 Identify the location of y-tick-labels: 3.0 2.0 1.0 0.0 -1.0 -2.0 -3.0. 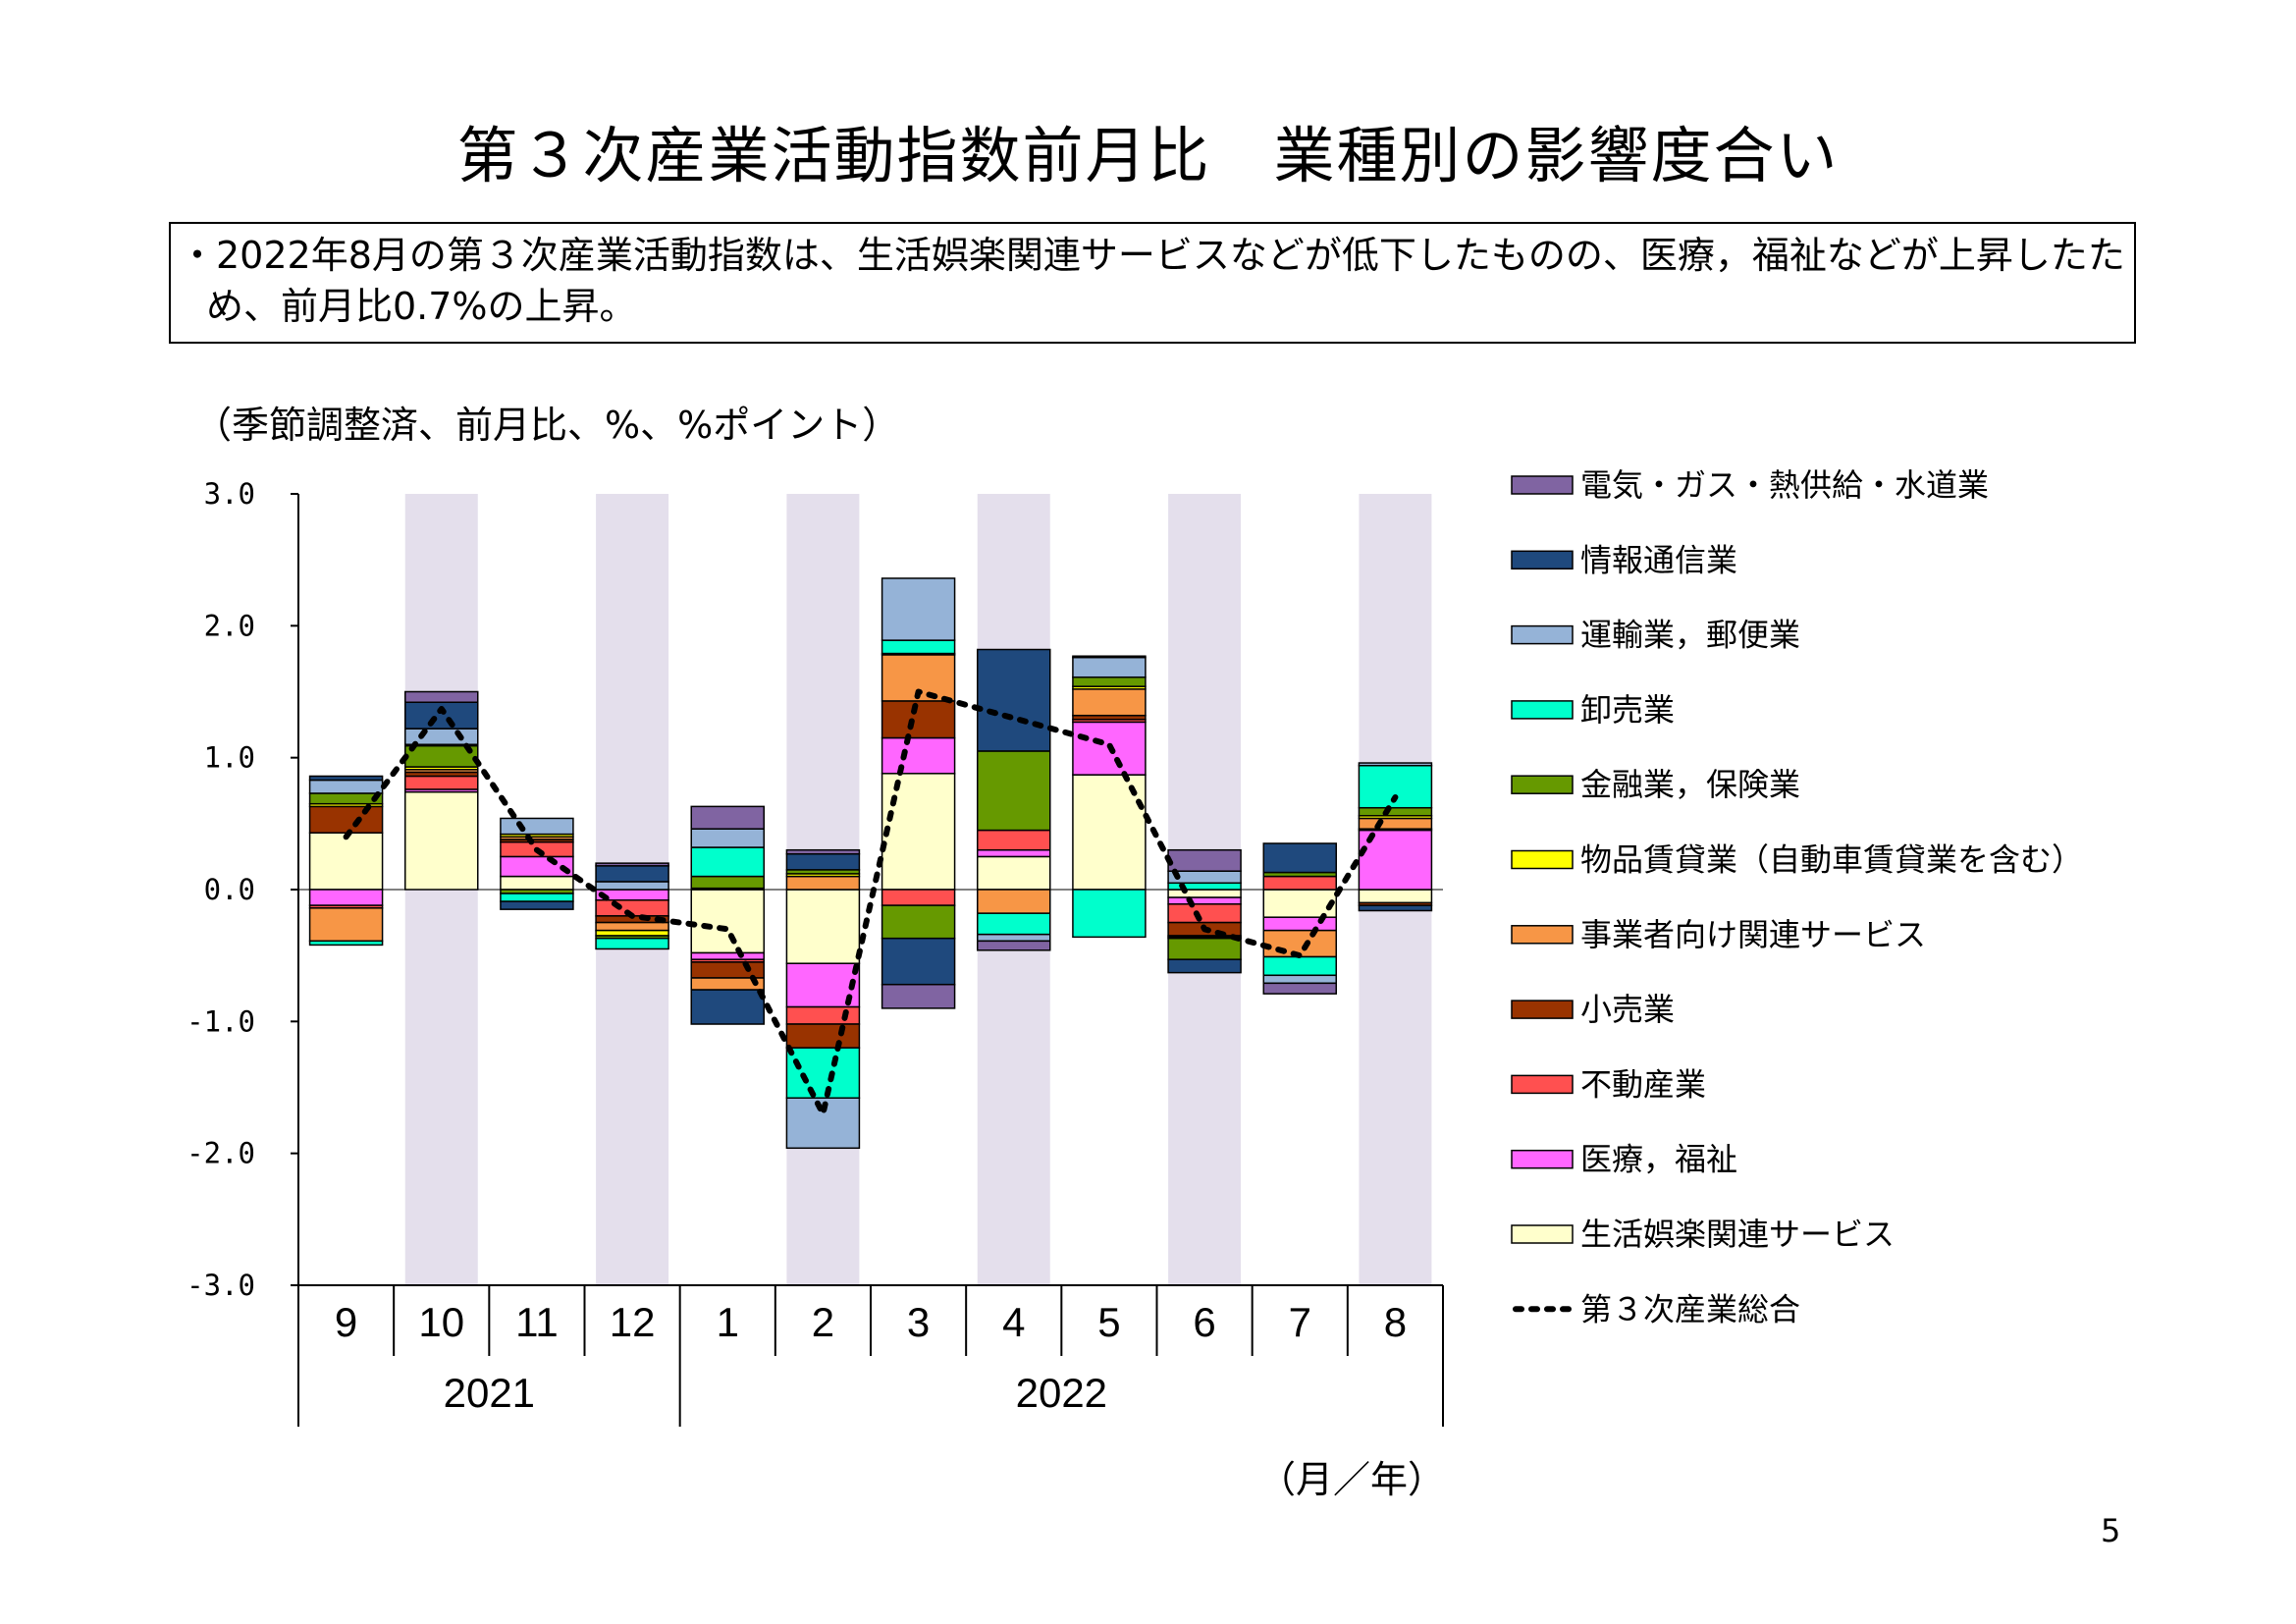
(221, 889).